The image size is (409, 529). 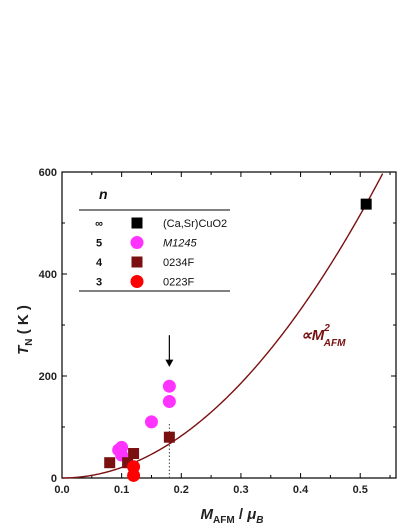 I want to click on y-tick-label: 0, so click(x=54, y=479).